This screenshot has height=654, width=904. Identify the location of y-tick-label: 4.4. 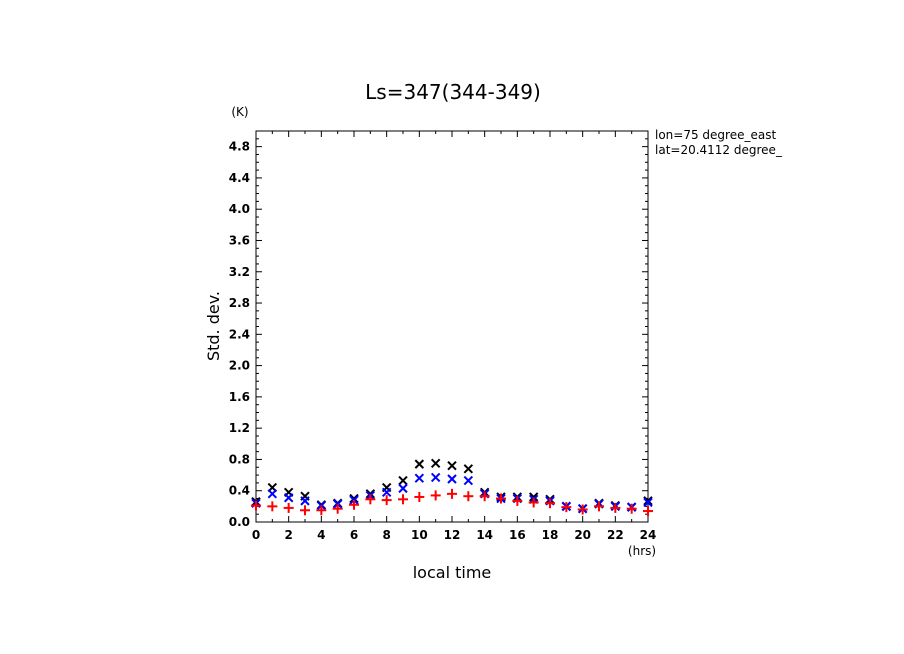
(239, 178).